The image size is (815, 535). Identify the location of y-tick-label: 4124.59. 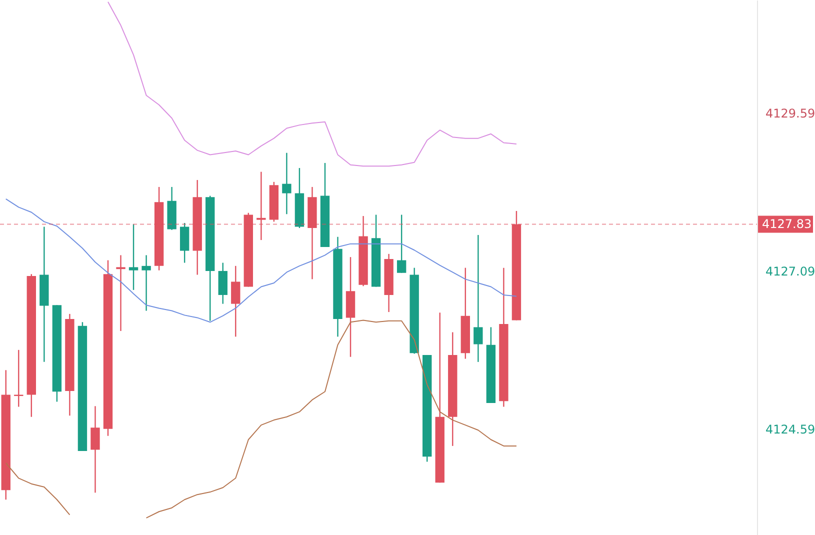
(790, 429).